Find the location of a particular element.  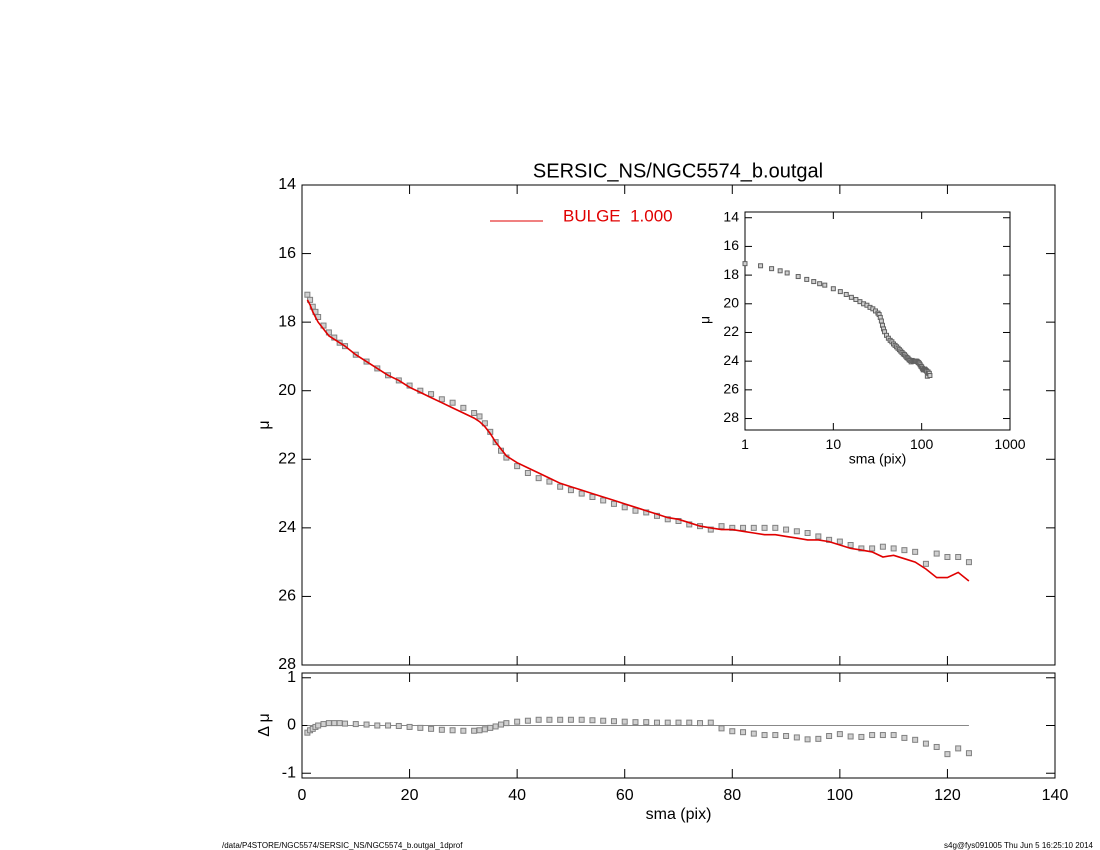

y-tick-label: 26 is located at coordinates (731, 389).